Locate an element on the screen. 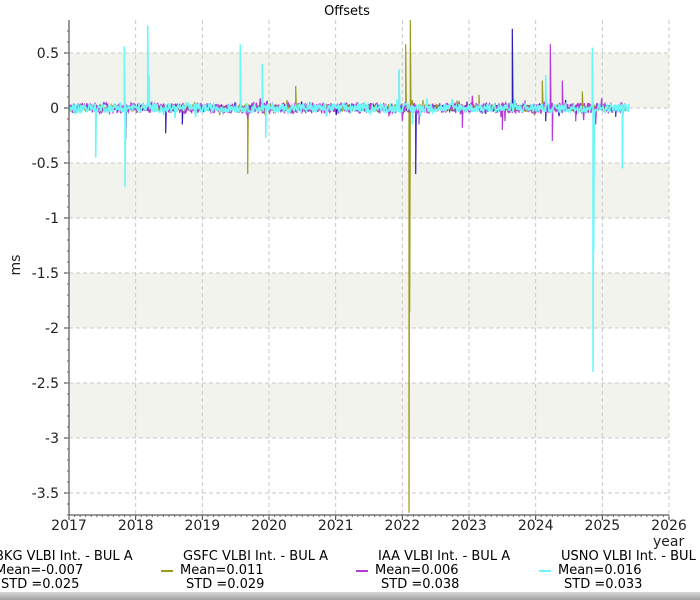 The height and width of the screenshot is (600, 700). y-axis-label: ms is located at coordinates (16, 265).